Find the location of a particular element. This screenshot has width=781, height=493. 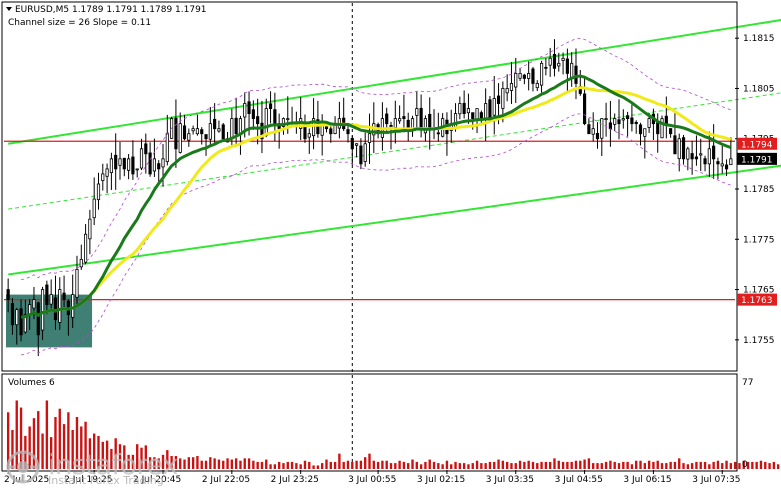

watermark-tagline: Instant Forex Trading is located at coordinates (106, 480).